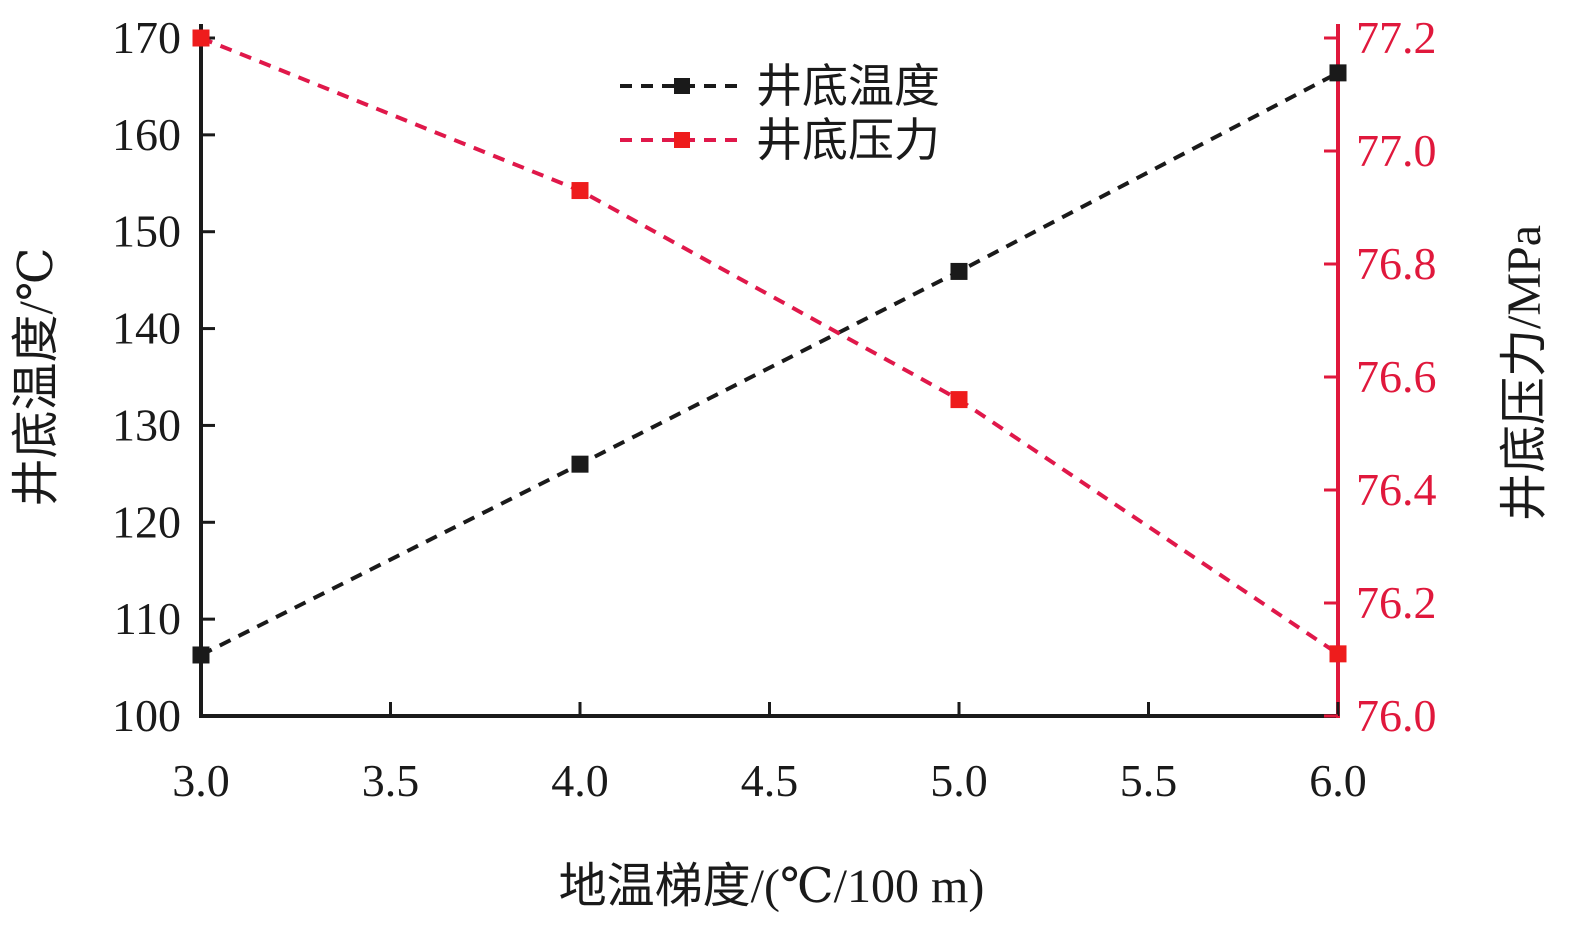 This screenshot has width=1575, height=929. I want to click on y-right-tick-label: 76.8, so click(1396, 263).